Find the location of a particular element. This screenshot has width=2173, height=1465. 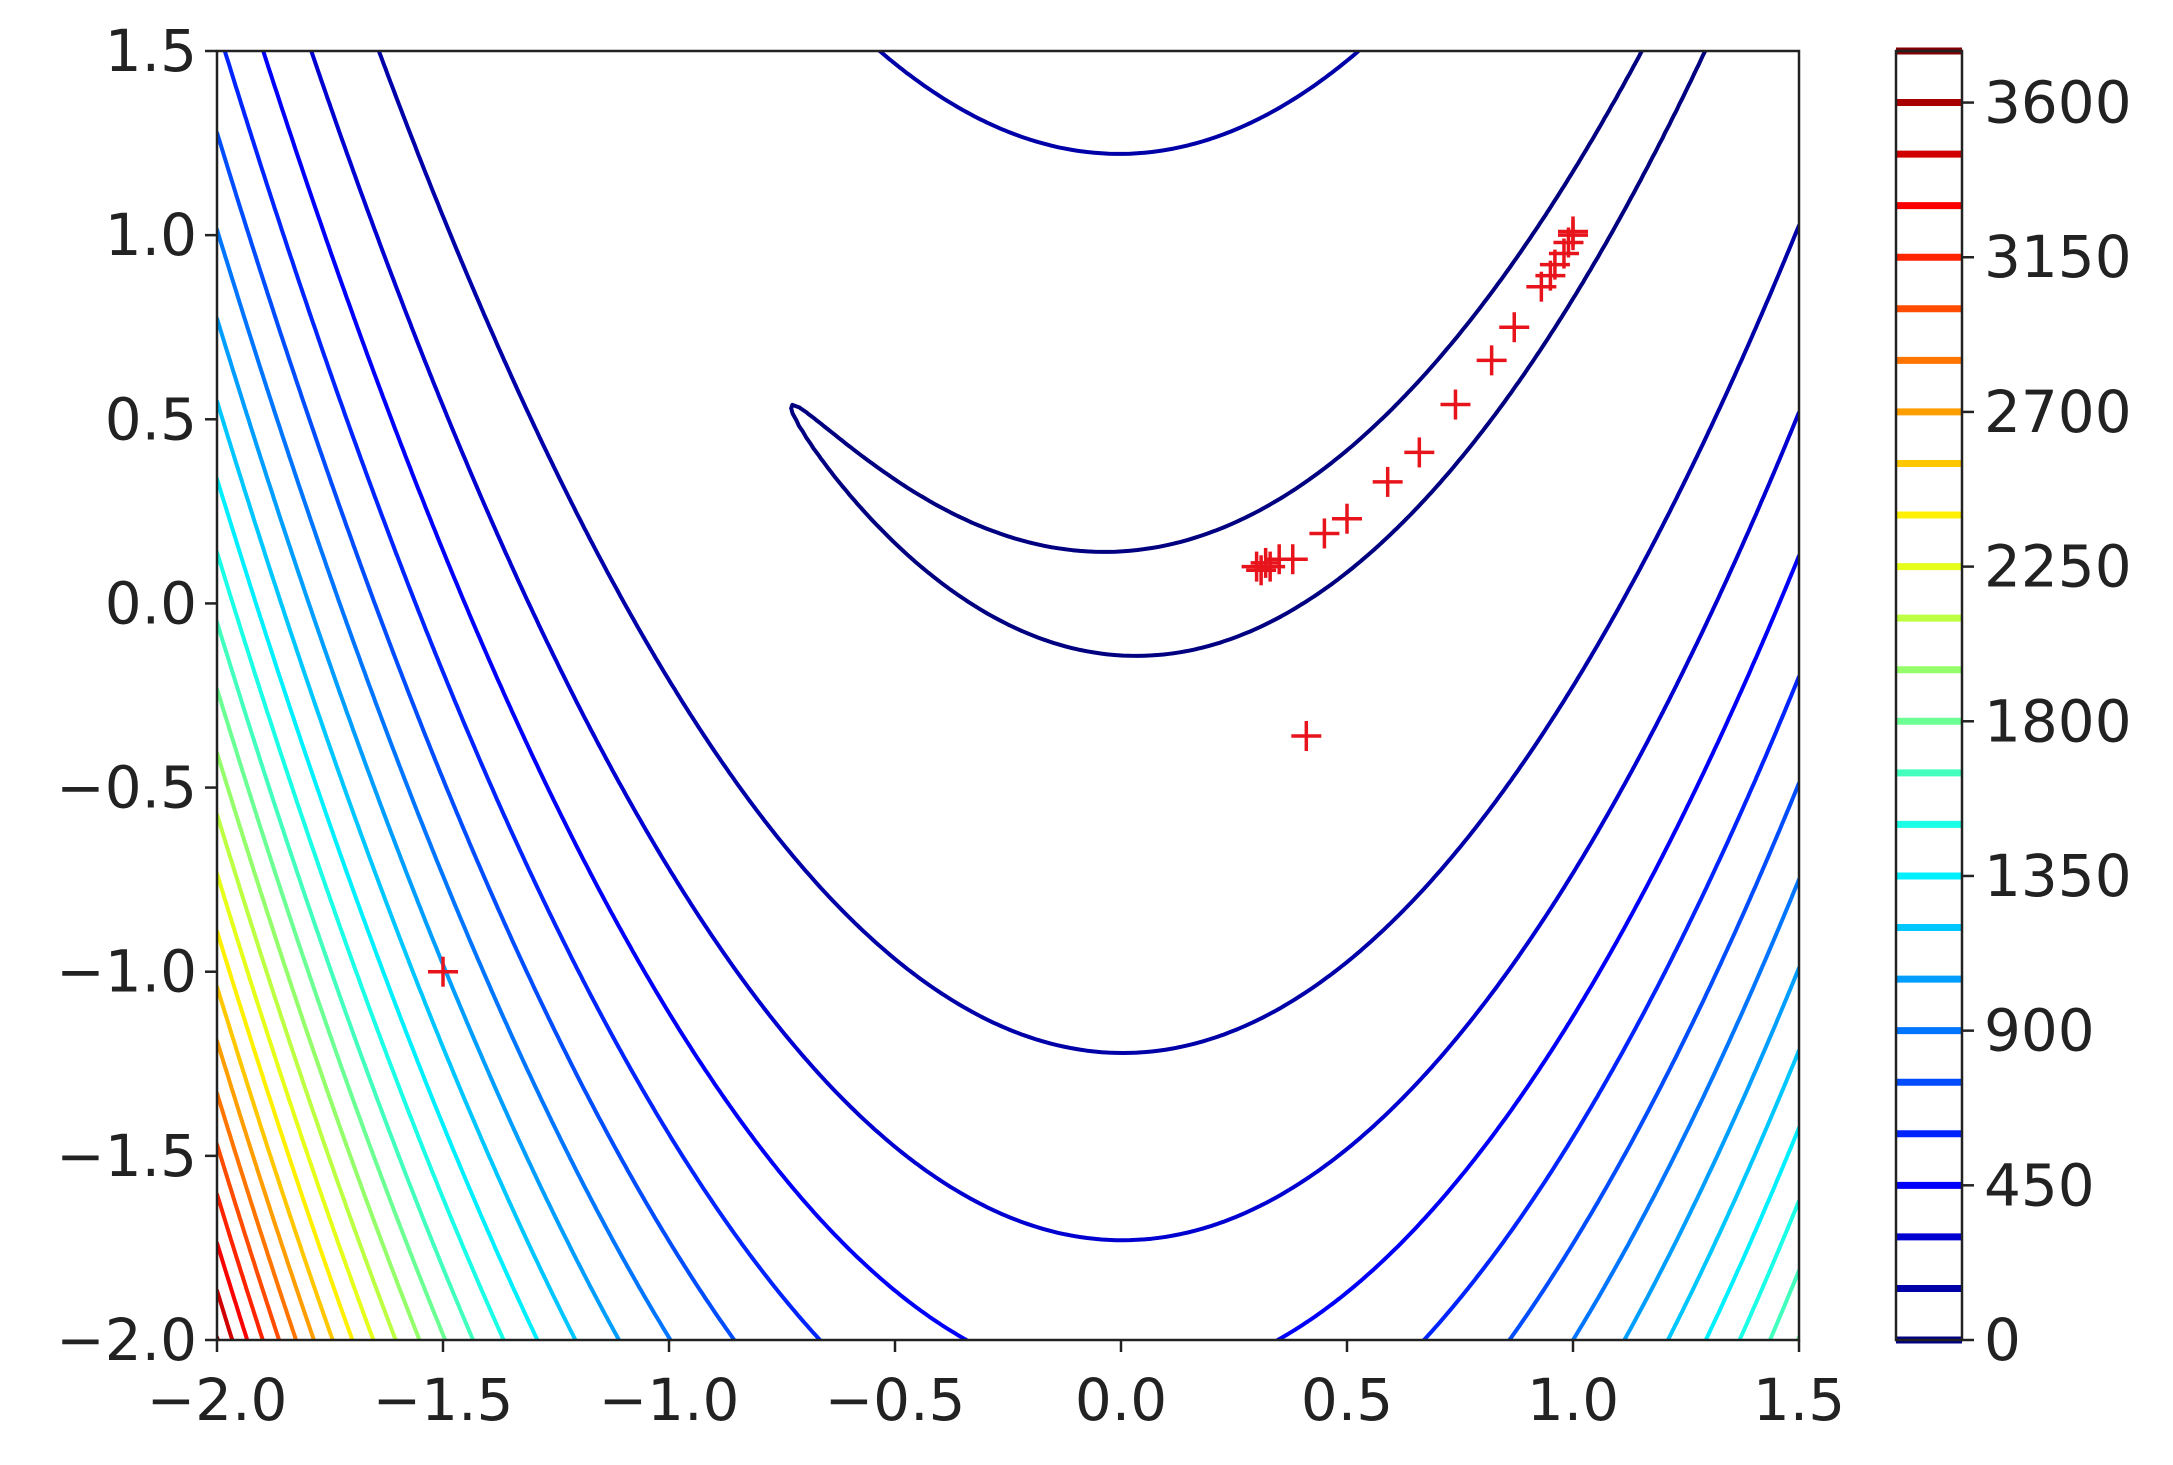

x-axis: −2.0 −1.5 −1.0 −0.5 0.0 0.5 1.0 1.5 is located at coordinates (996, 1387).